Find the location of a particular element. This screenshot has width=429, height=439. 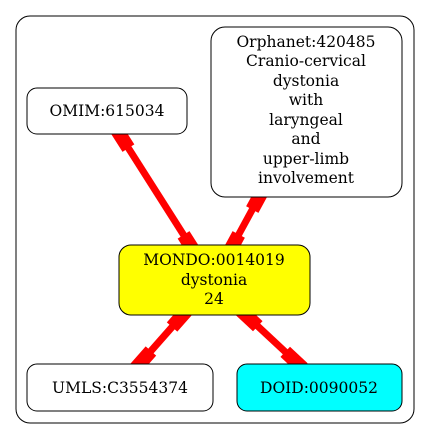

edge-omim-to-mondo is located at coordinates (156, 191).